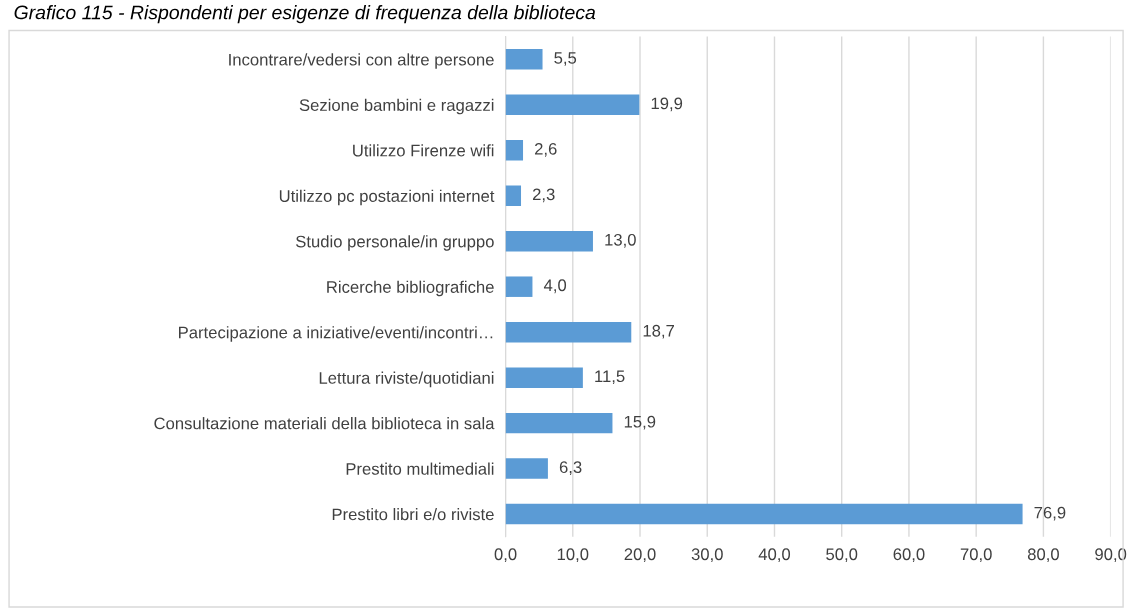  Describe the element at coordinates (396, 106) in the screenshot. I see `y-tick-label: Sezione bambini e ragazzi` at that location.